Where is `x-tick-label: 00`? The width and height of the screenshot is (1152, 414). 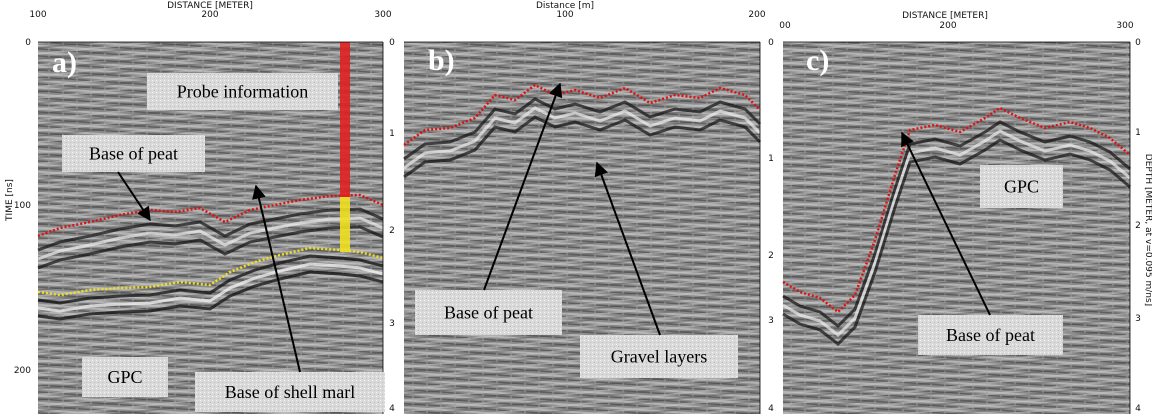 x-tick-label: 00 is located at coordinates (785, 26).